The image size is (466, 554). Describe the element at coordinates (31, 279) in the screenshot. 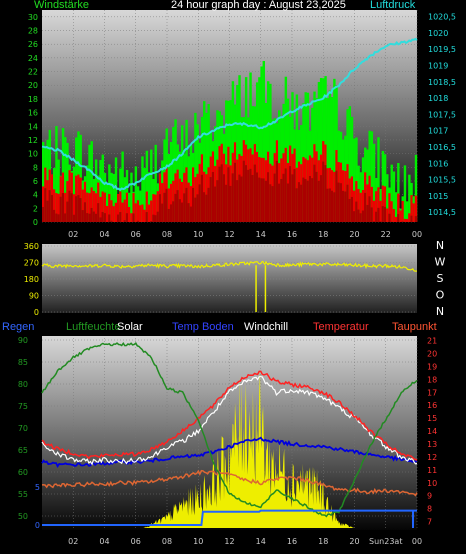

I see `direction-tick-label: 180` at that location.